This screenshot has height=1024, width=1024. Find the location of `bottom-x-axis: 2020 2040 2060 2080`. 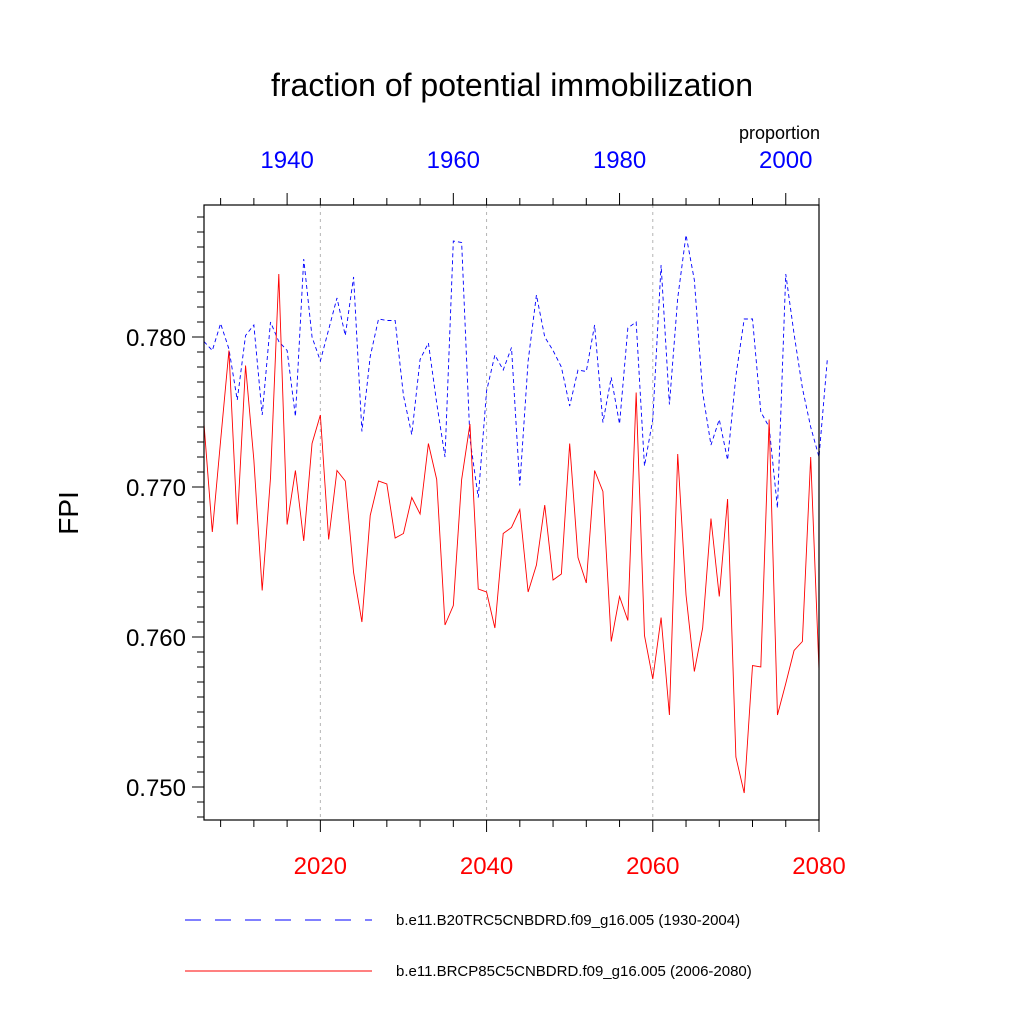

bottom-x-axis: 2020 2040 2060 2080 is located at coordinates (533, 850).